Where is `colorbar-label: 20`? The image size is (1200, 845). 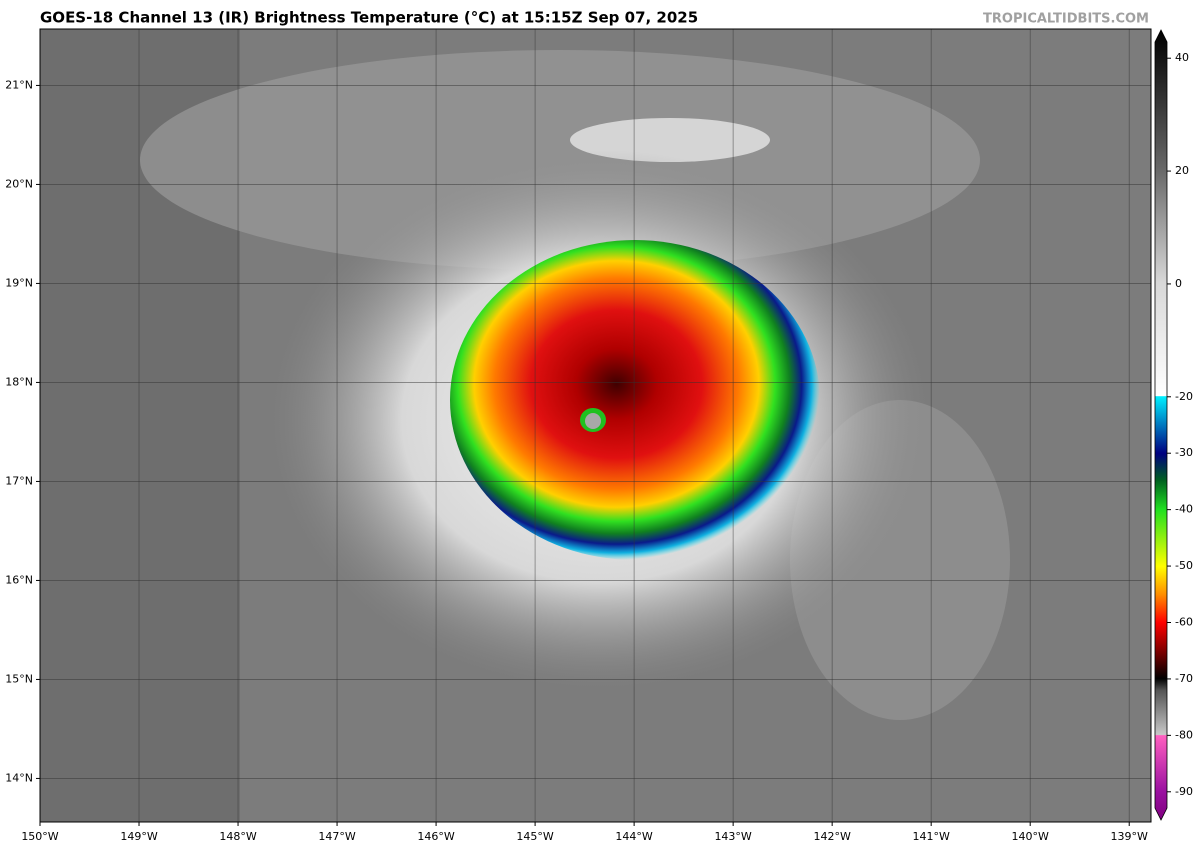 colorbar-label: 20 is located at coordinates (1182, 170).